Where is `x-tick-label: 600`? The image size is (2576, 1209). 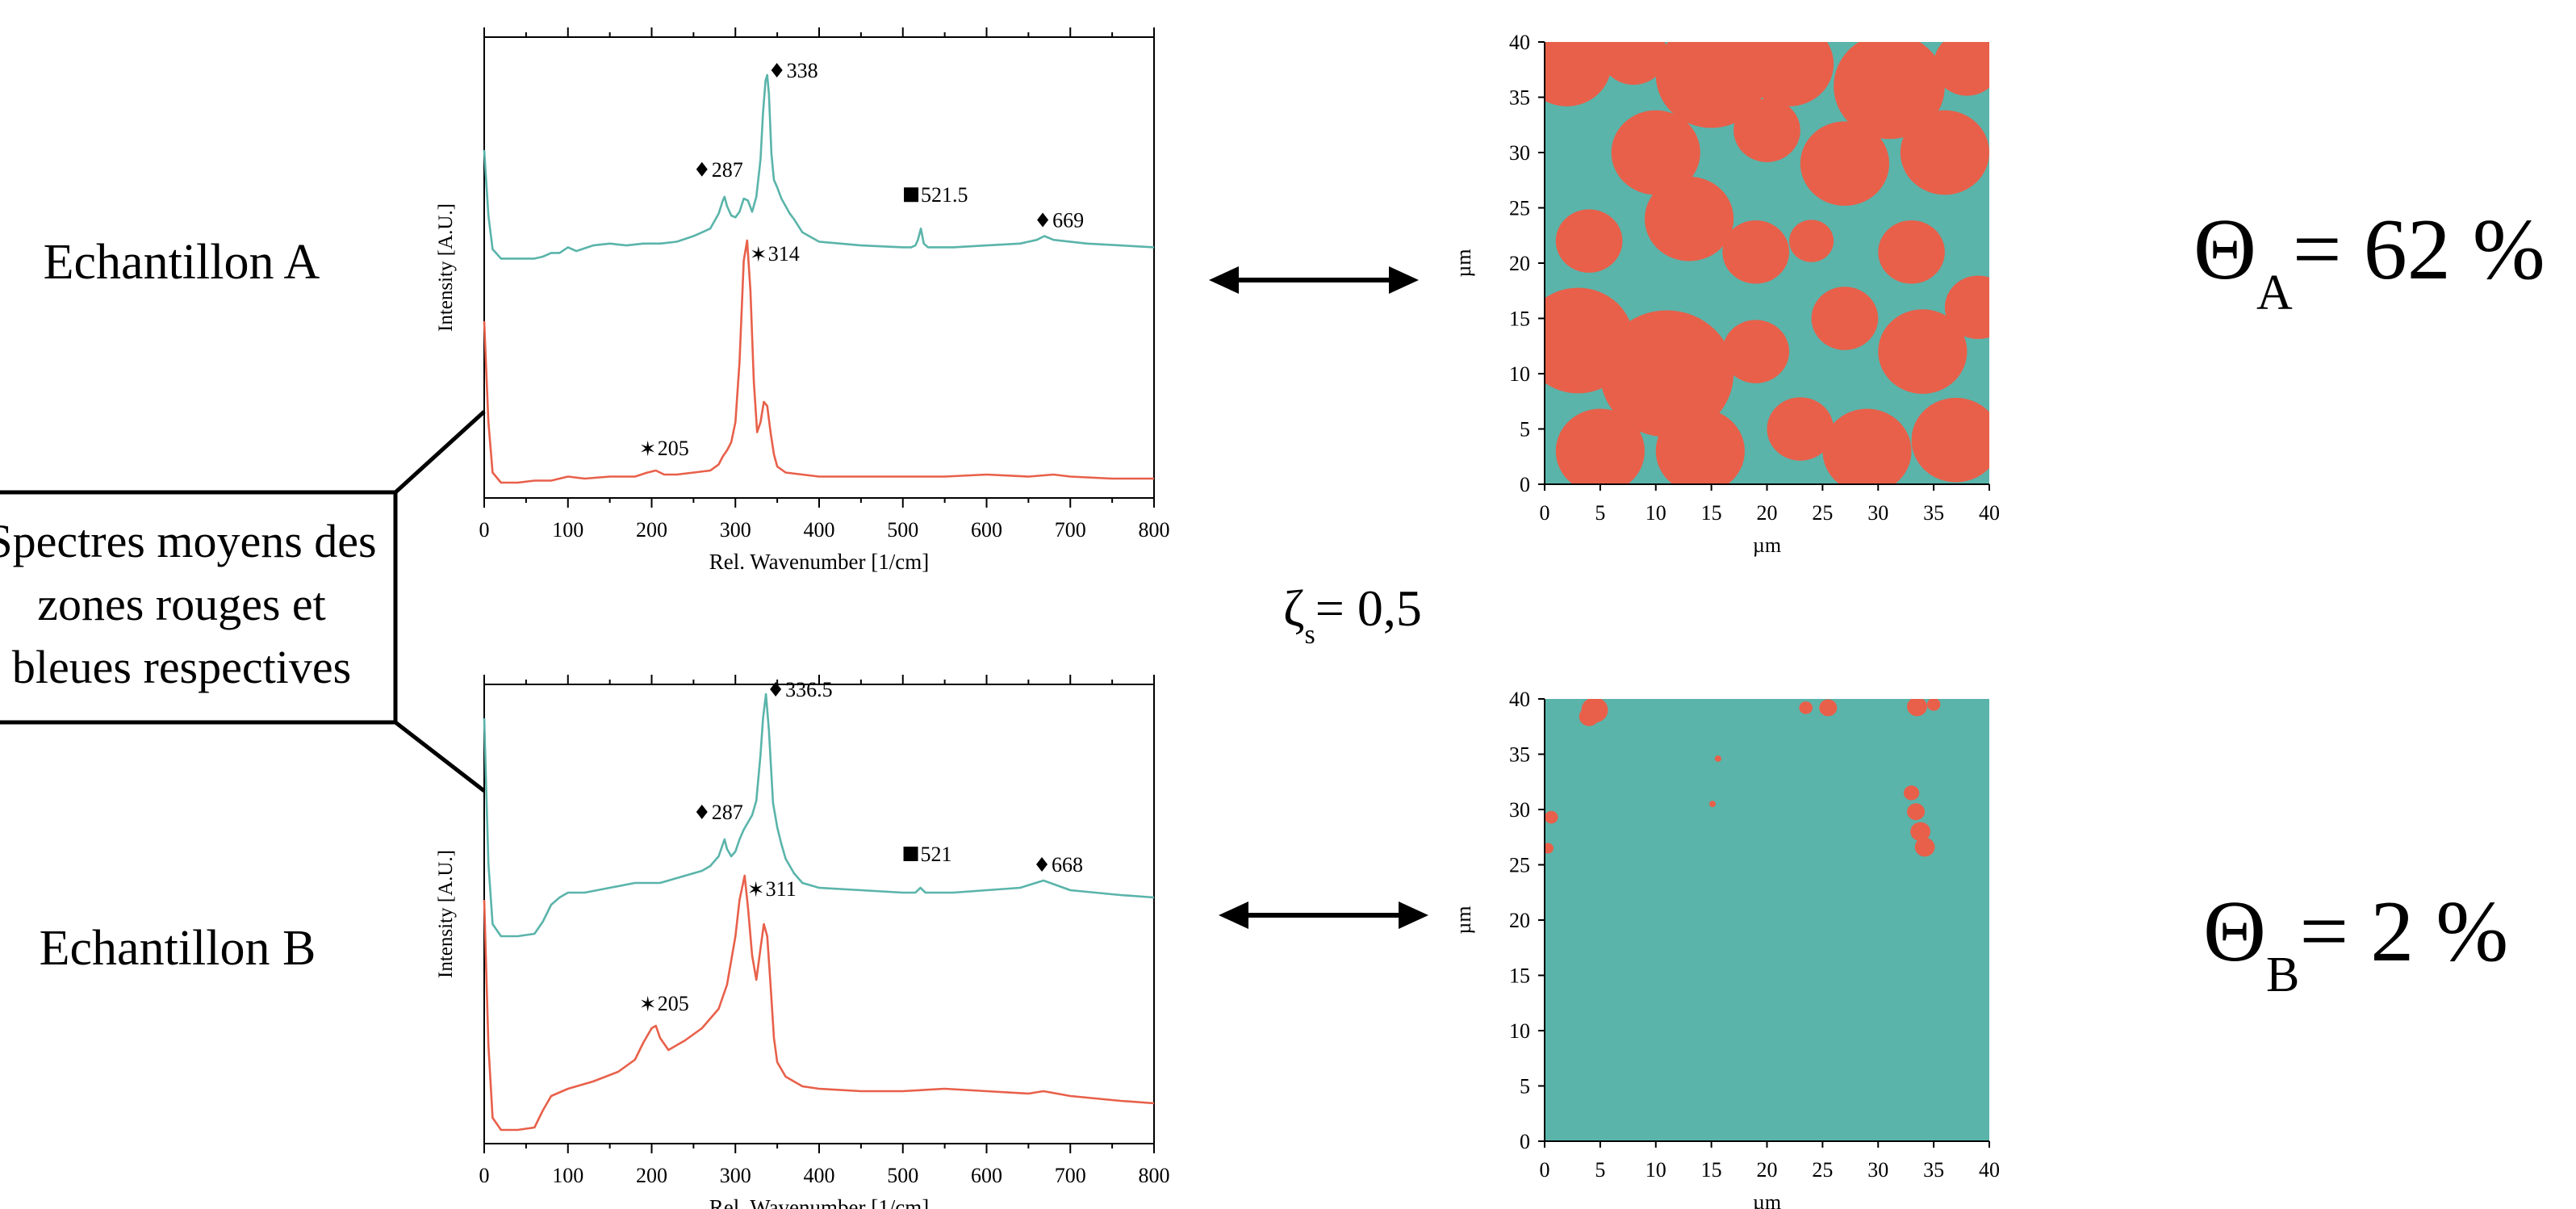
x-tick-label: 600 is located at coordinates (986, 530).